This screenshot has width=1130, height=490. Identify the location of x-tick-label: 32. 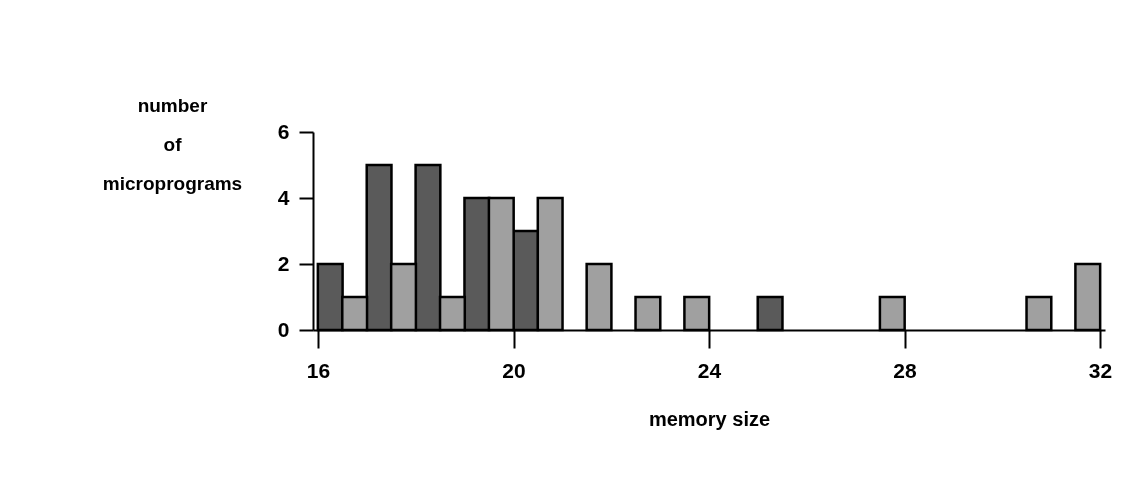
(1100, 370).